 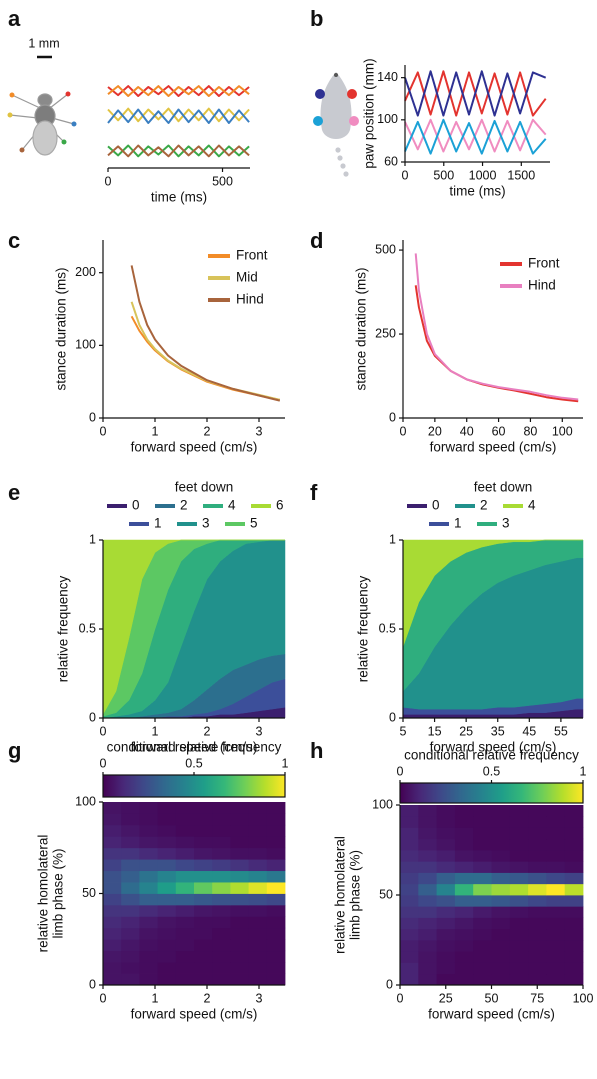 I want to click on colorbar, so click(x=491, y=793).